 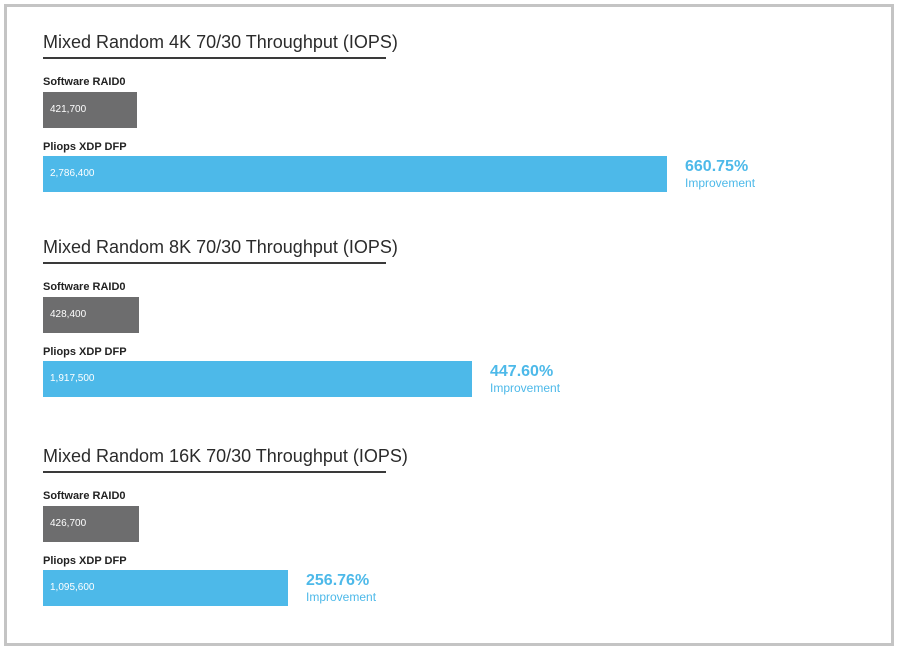 I want to click on improvement-annotation: 447.60% Improvement, so click(x=525, y=378).